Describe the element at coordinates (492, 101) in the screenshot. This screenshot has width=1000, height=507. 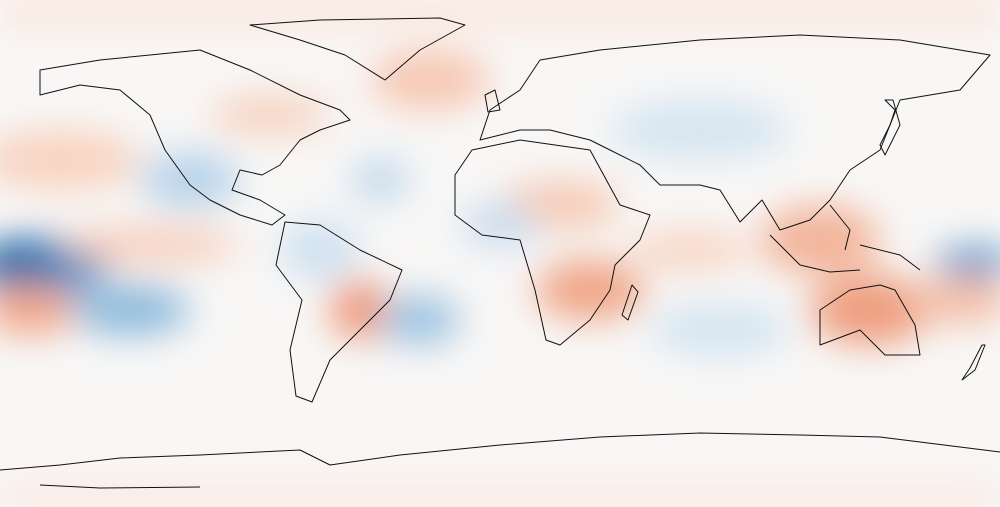
I see `britain` at that location.